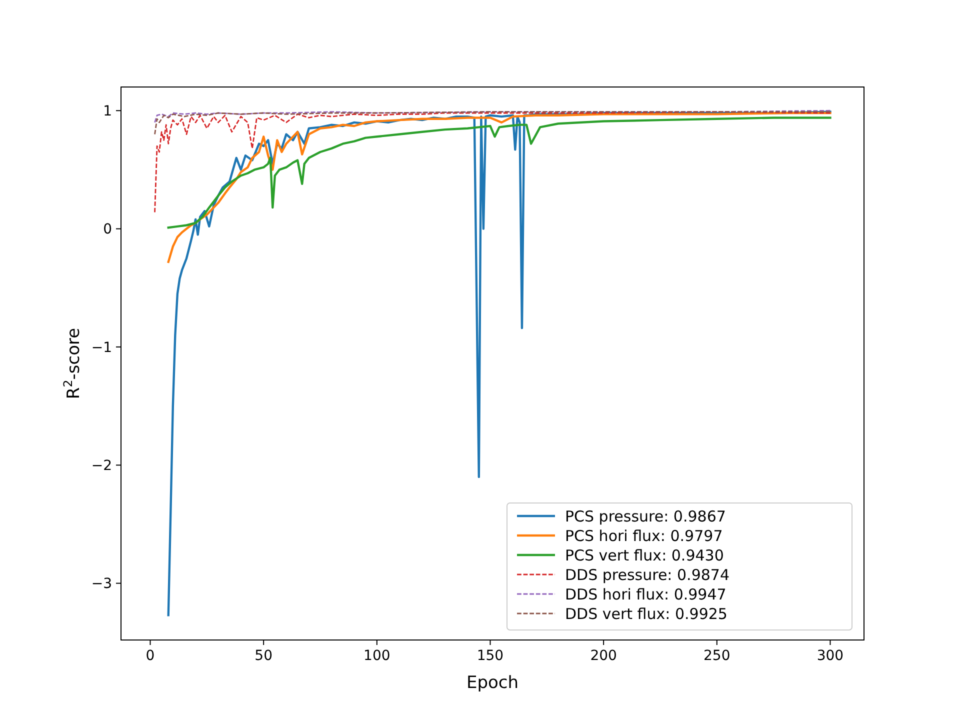 This screenshot has width=960, height=720. I want to click on legend-label: PCS pressure: 0.9867, so click(645, 516).